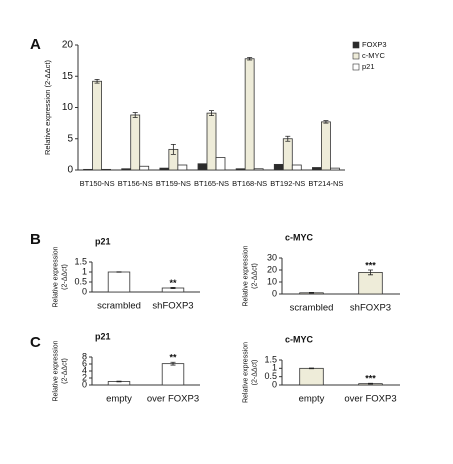 The width and height of the screenshot is (453, 464). Describe the element at coordinates (35, 342) in the screenshot. I see `panel-label: C` at that location.